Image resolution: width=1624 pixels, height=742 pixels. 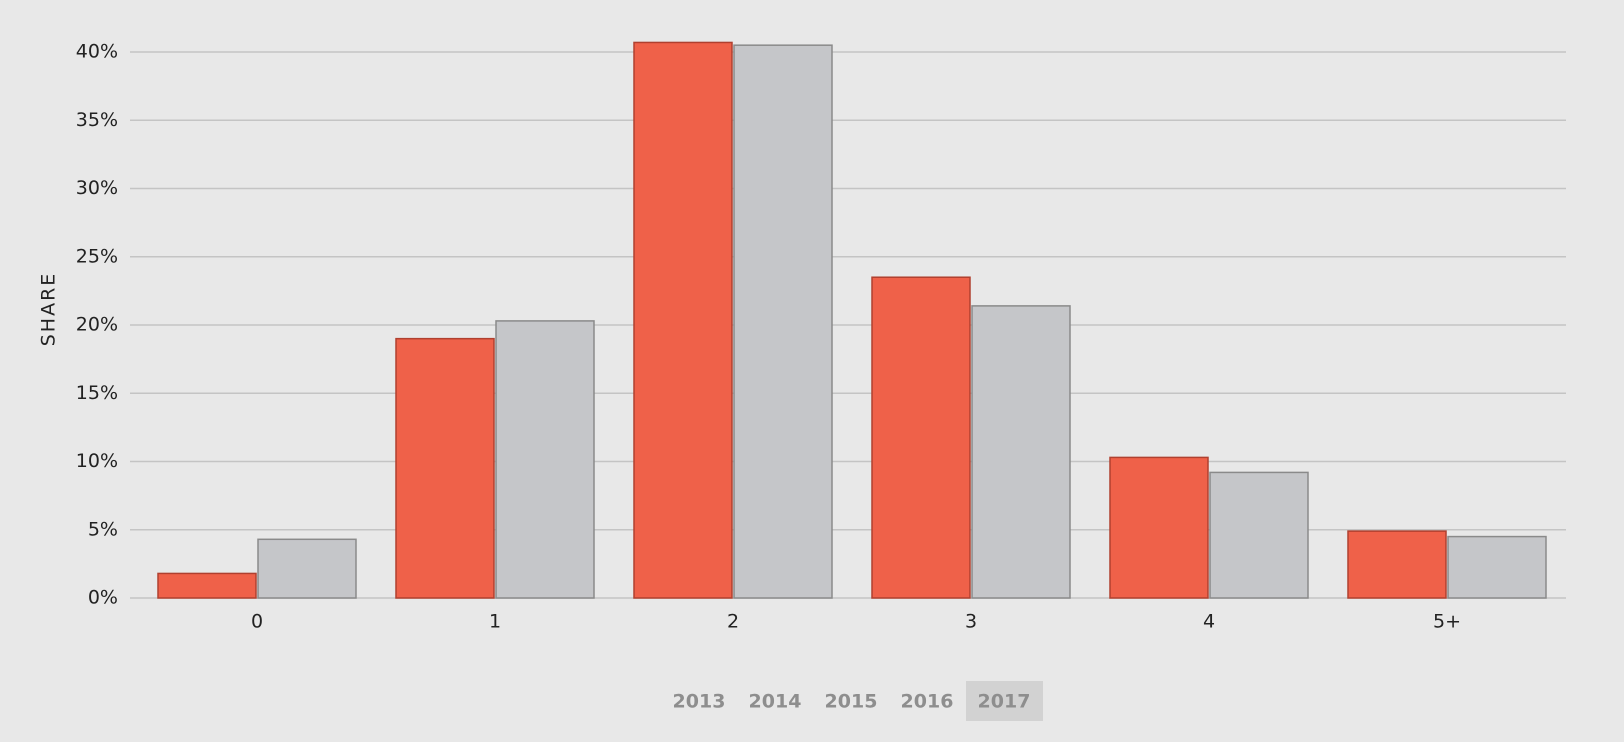 What do you see at coordinates (103, 598) in the screenshot?
I see `y-tick-label: 0%` at bounding box center [103, 598].